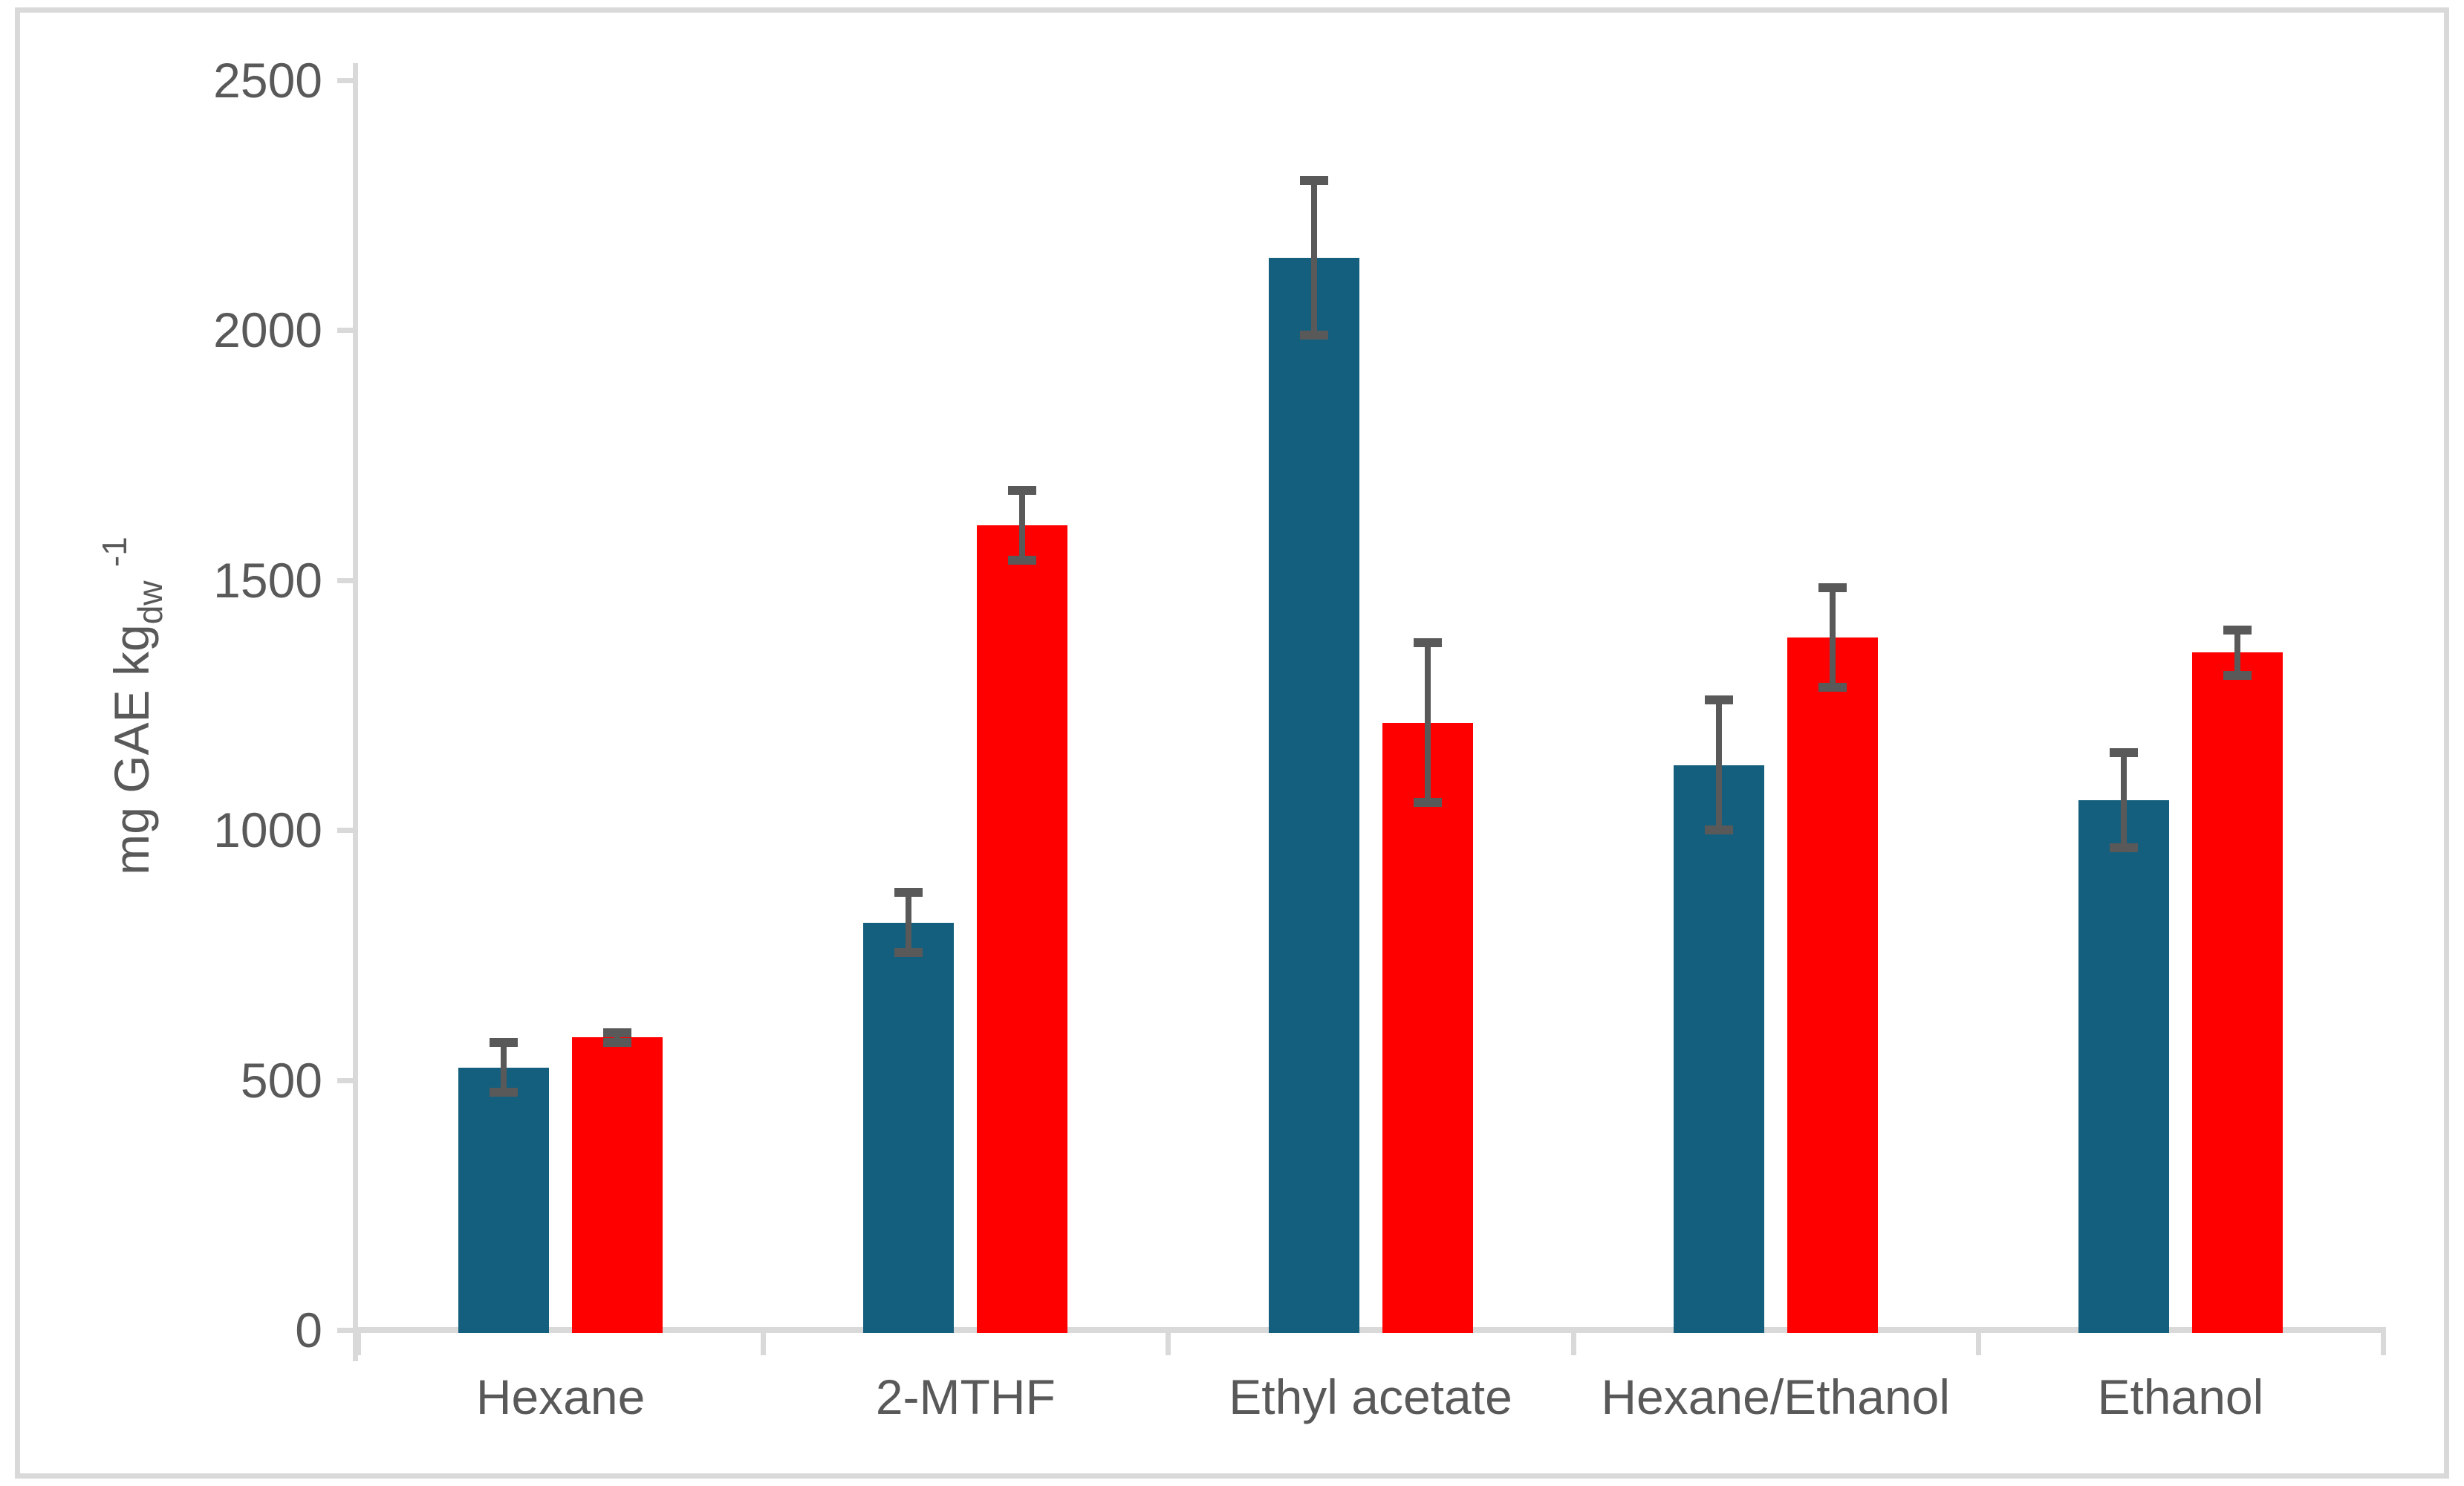 This screenshot has height=1486, width=2464. I want to click on x-axis-line, so click(1369, 1330).